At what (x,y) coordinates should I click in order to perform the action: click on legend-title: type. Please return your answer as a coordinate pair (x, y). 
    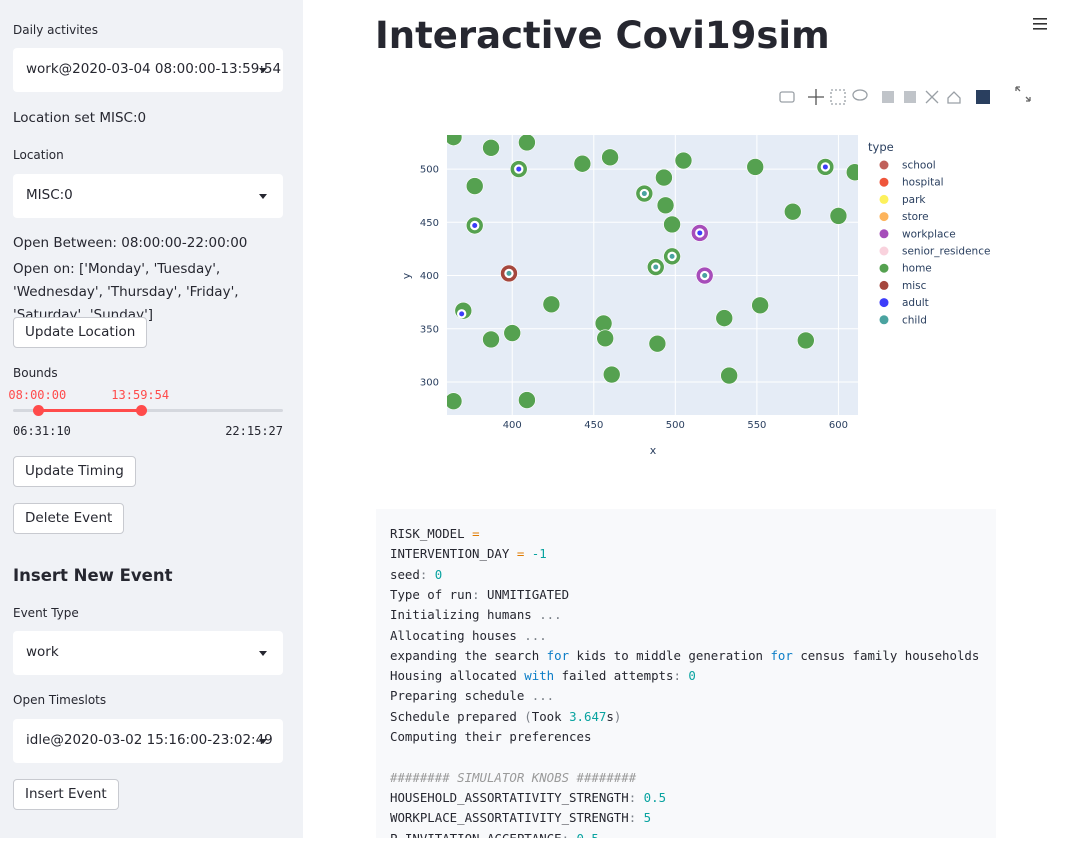
    Looking at the image, I should click on (881, 147).